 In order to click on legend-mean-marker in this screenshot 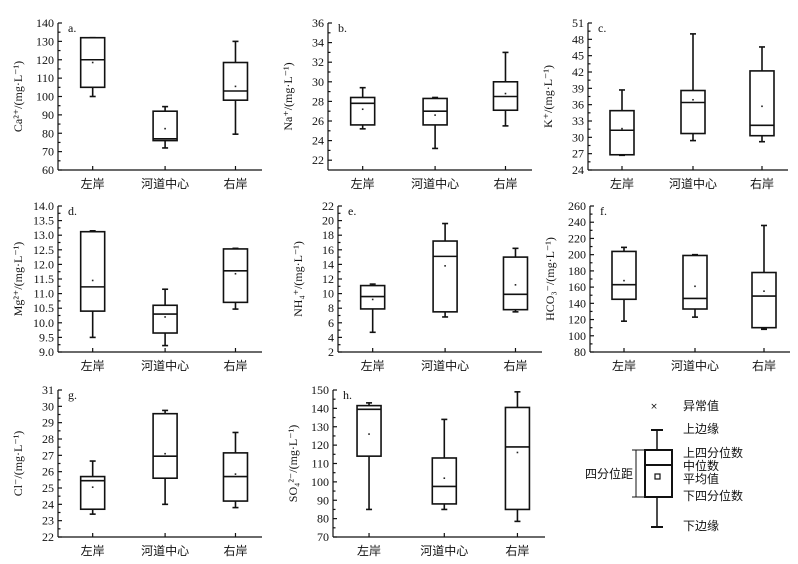, I will do `click(657, 476)`.